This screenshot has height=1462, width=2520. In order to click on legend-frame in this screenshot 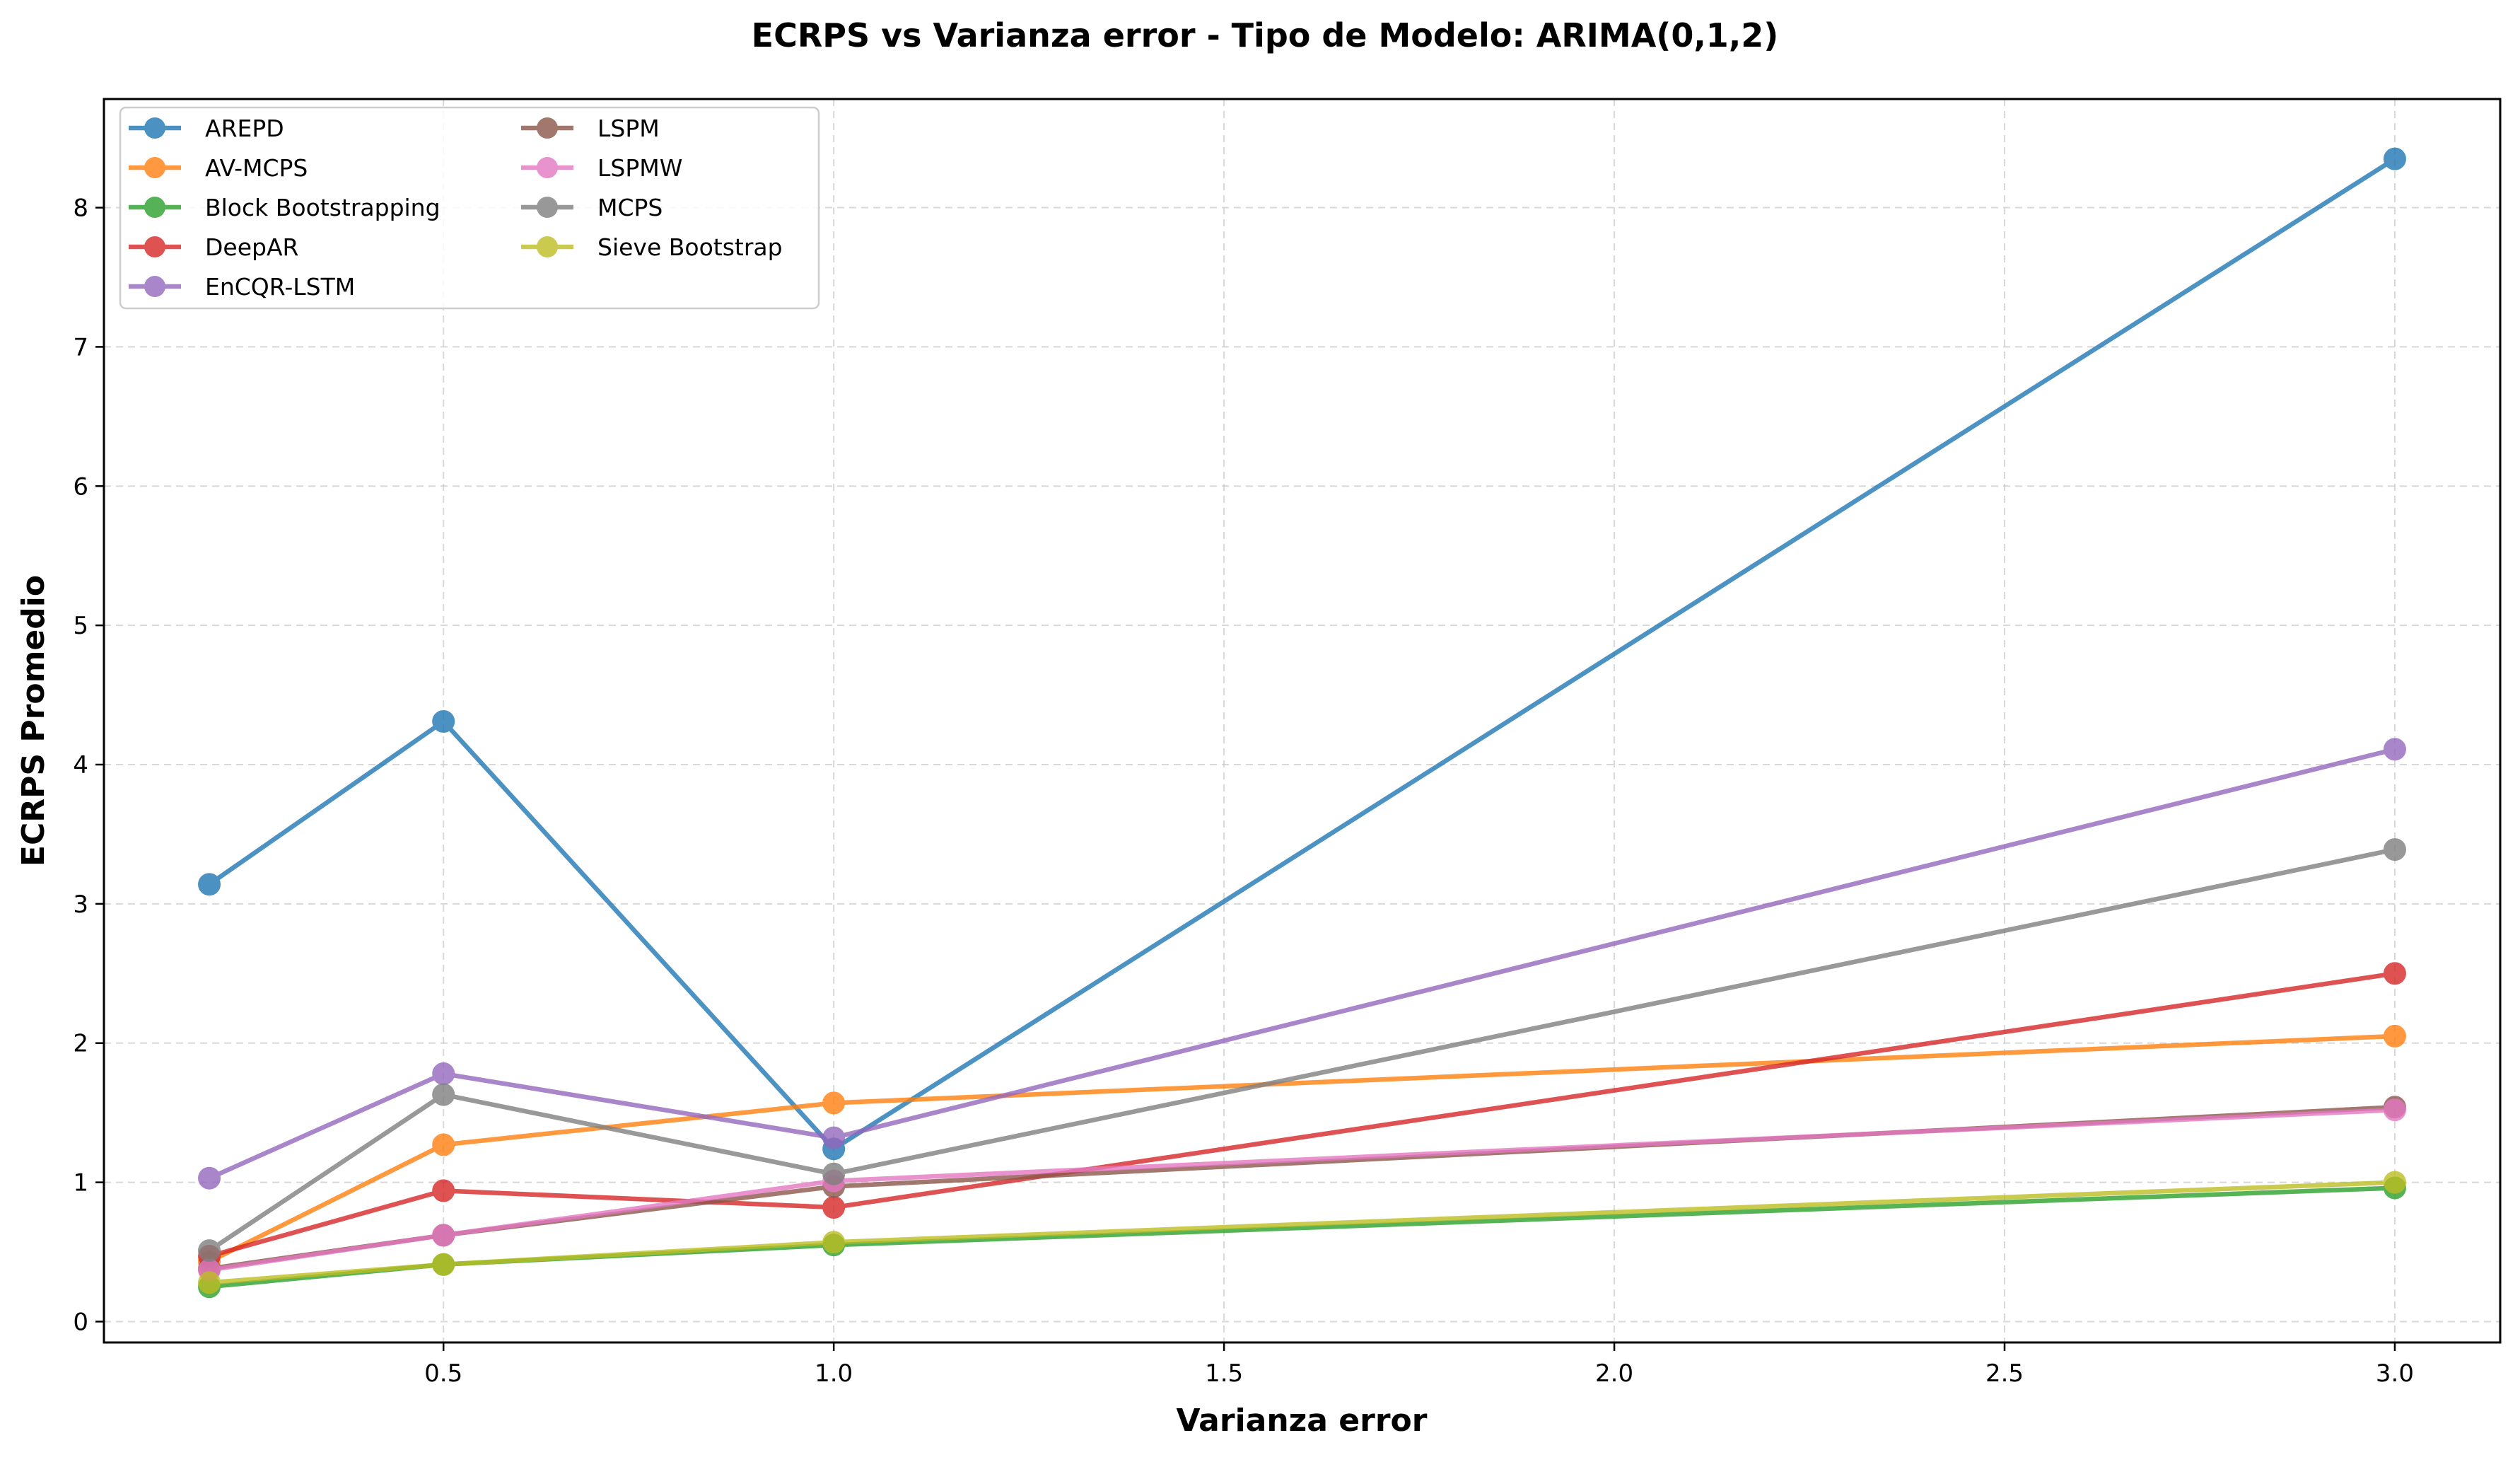, I will do `click(469, 208)`.